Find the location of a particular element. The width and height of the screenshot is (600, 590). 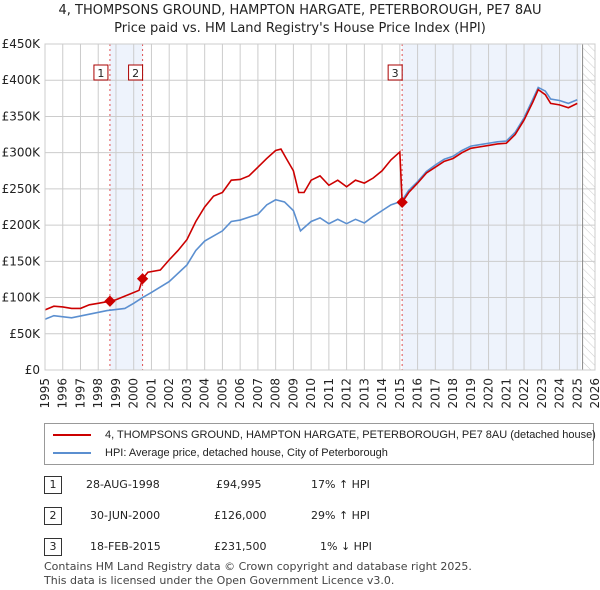

legend-line-property is located at coordinates (72, 435).